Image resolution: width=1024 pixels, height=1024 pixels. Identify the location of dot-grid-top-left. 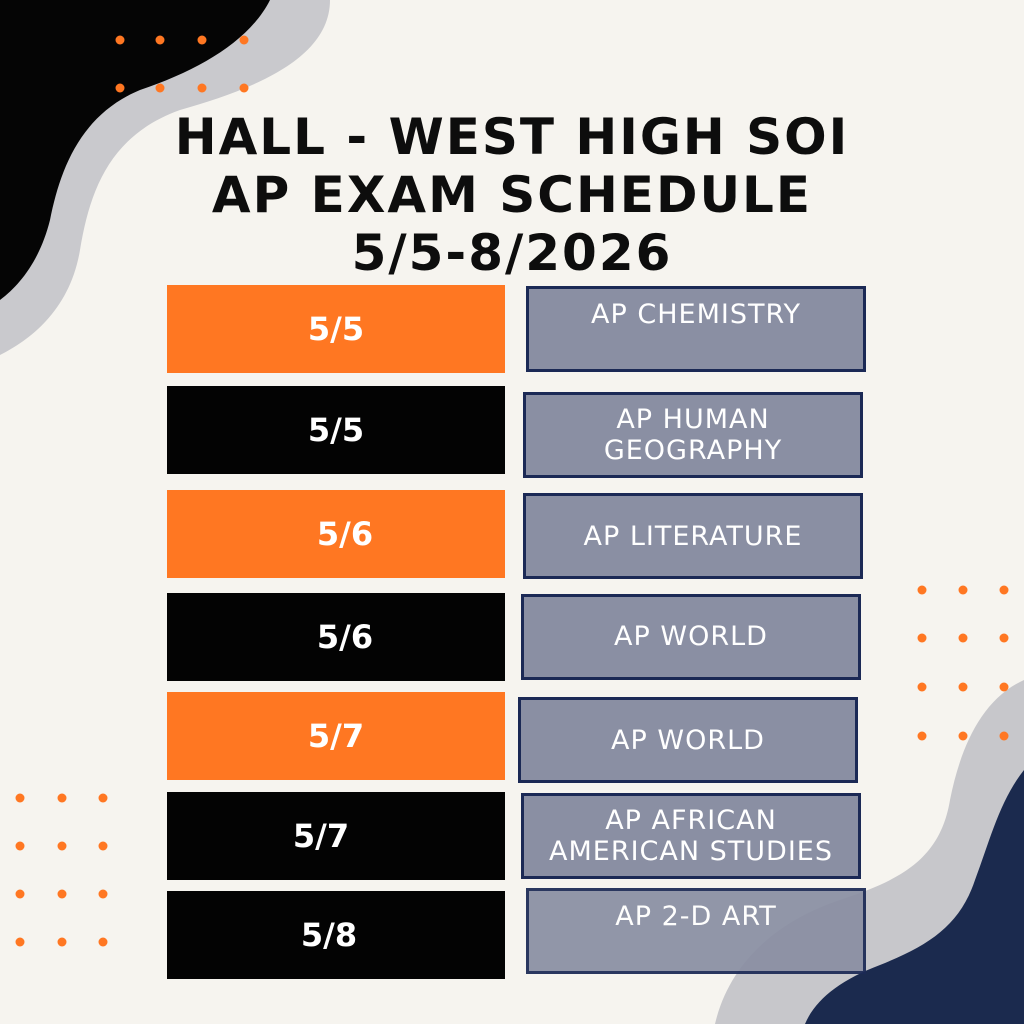
(182, 64).